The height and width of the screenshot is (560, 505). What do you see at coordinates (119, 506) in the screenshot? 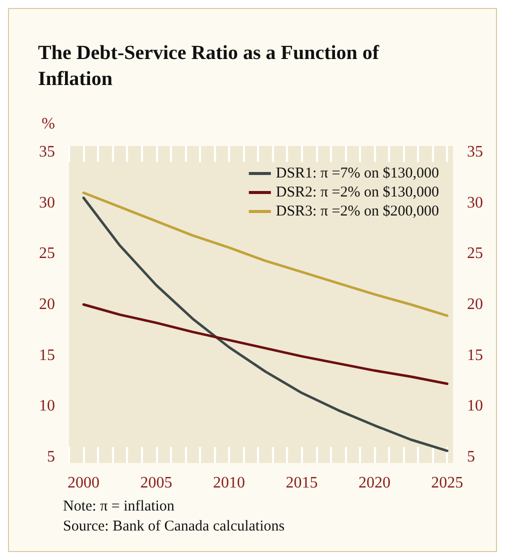
I see `text: Note: π = inflation` at bounding box center [119, 506].